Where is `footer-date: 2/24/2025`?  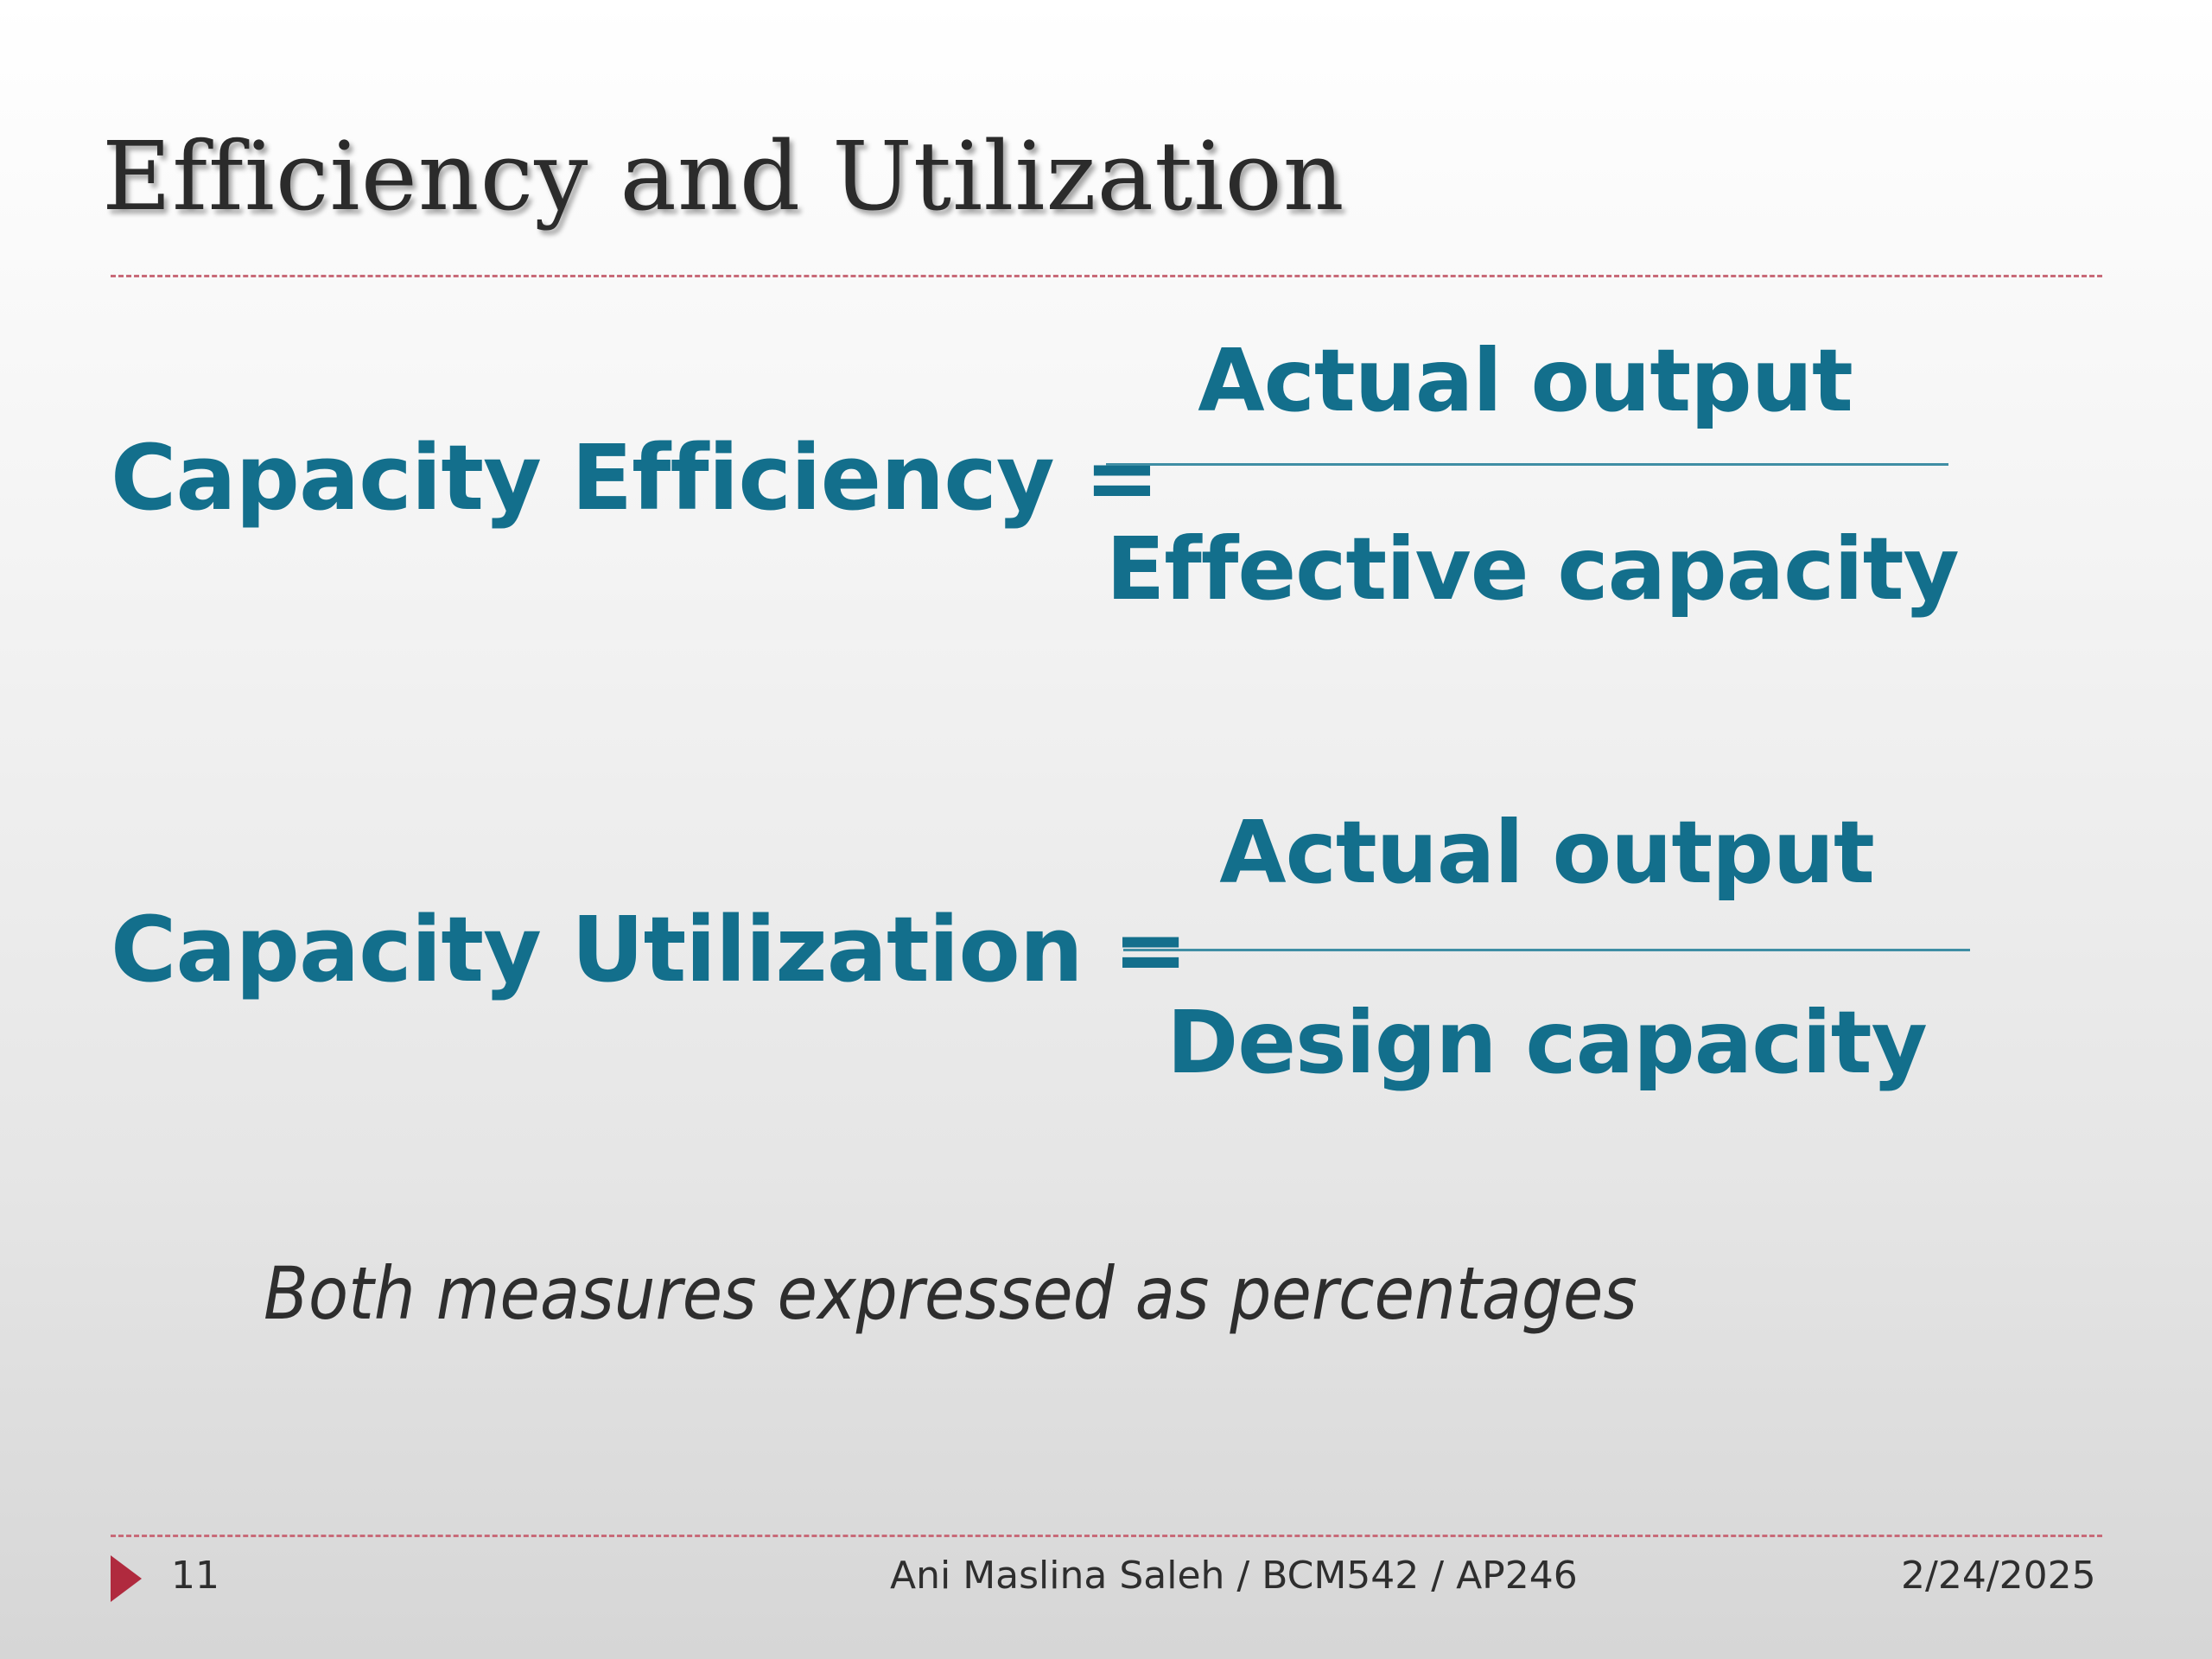 footer-date: 2/24/2025 is located at coordinates (1998, 1576).